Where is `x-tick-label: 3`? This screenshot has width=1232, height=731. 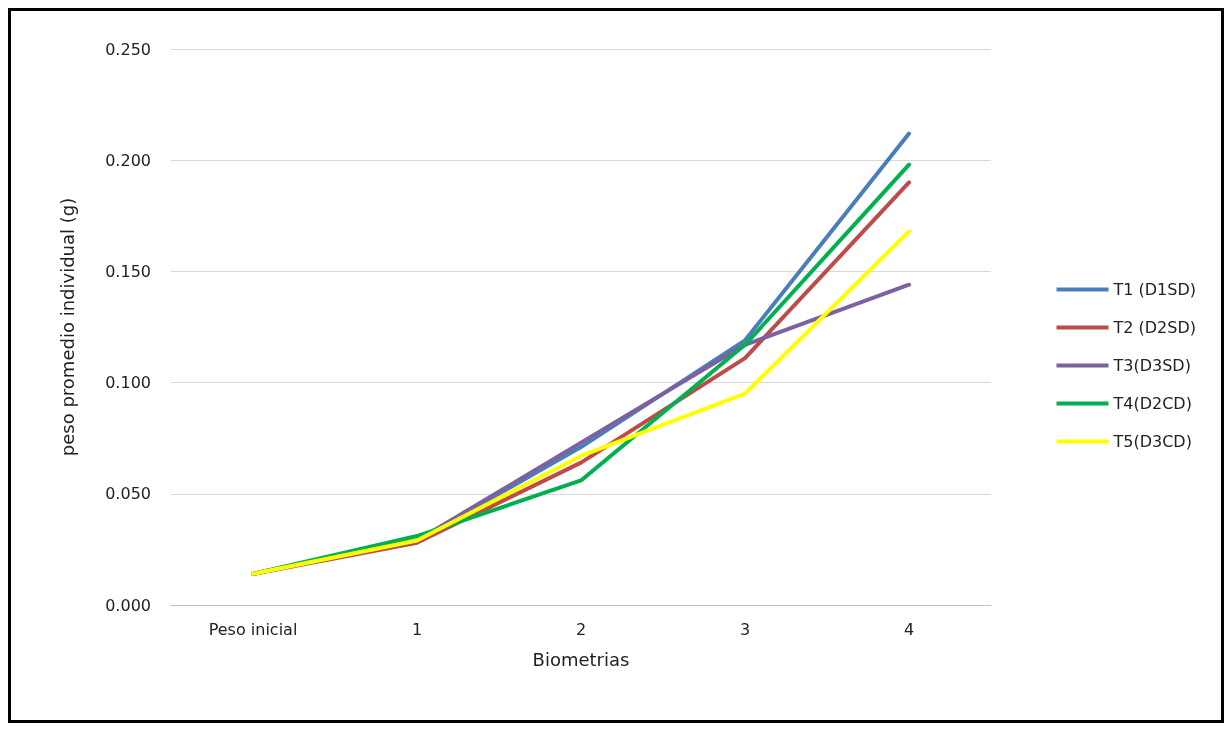
x-tick-label: 3 is located at coordinates (745, 629).